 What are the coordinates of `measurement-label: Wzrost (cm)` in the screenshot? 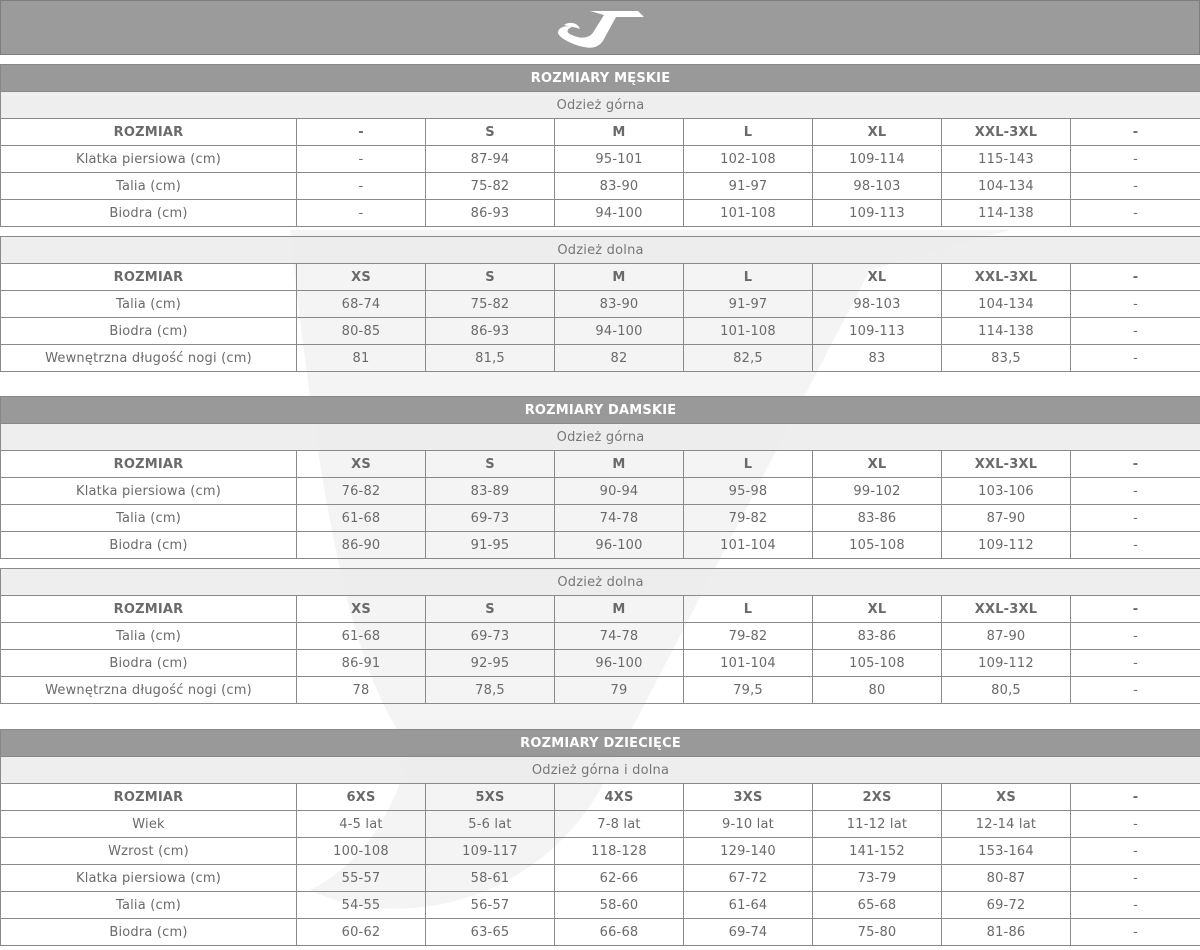 It's located at (149, 851).